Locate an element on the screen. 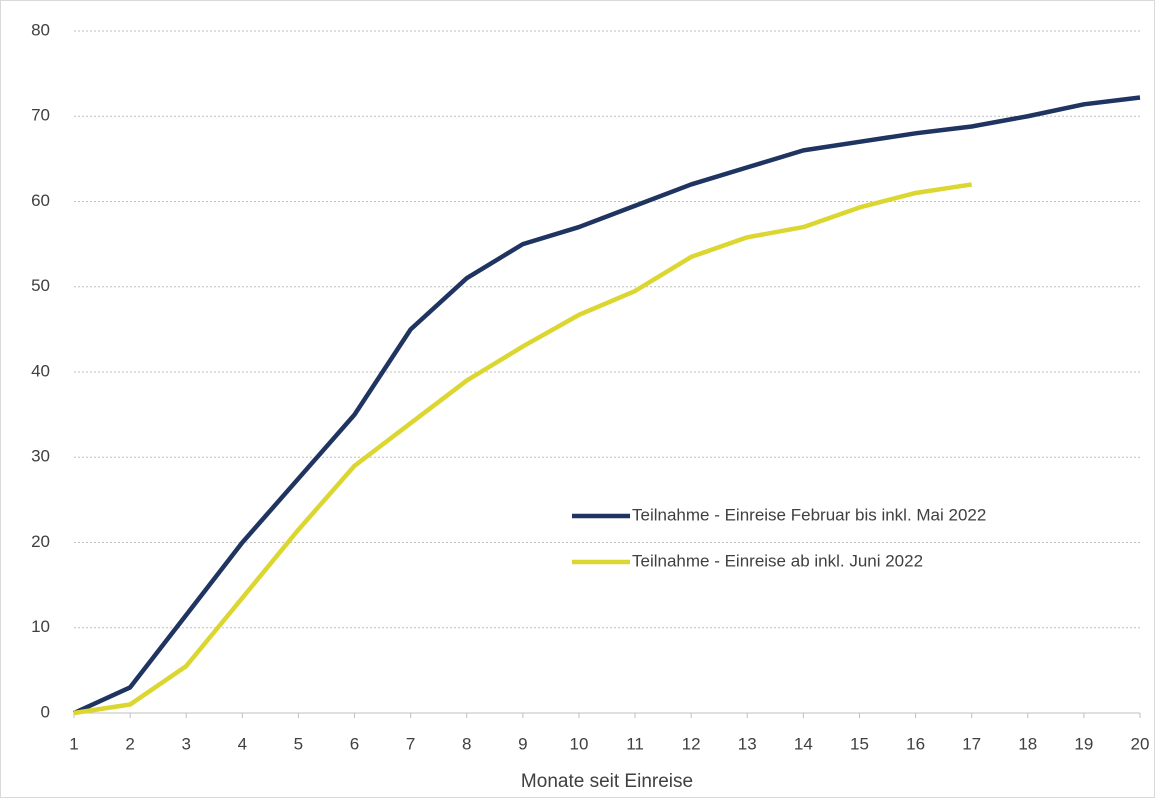  x-tick-label: 15 is located at coordinates (859, 743).